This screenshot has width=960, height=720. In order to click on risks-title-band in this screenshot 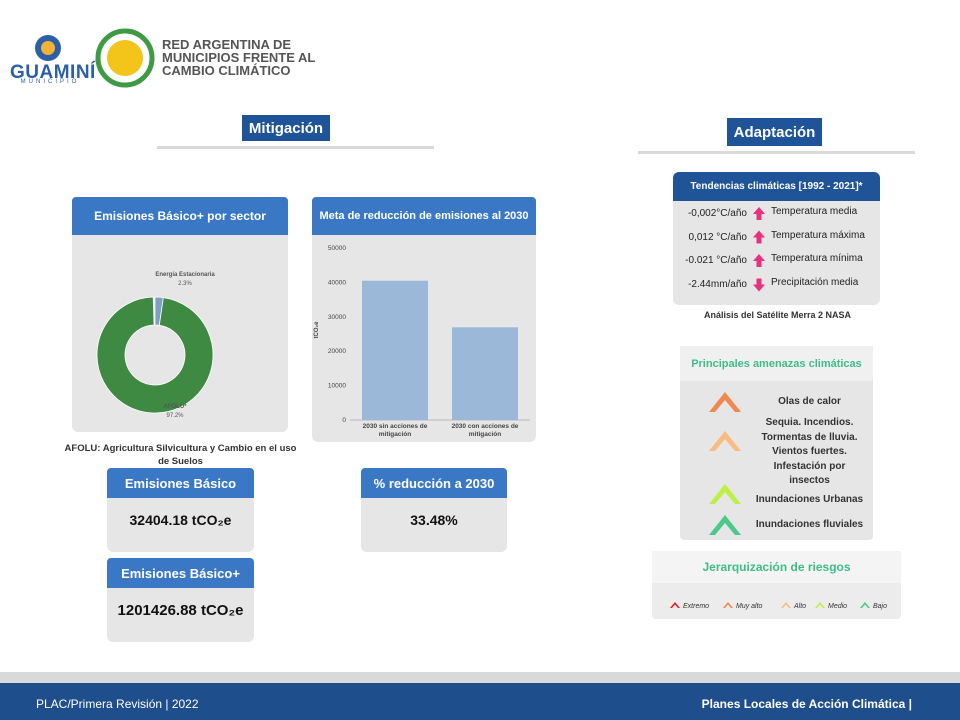, I will do `click(776, 567)`.